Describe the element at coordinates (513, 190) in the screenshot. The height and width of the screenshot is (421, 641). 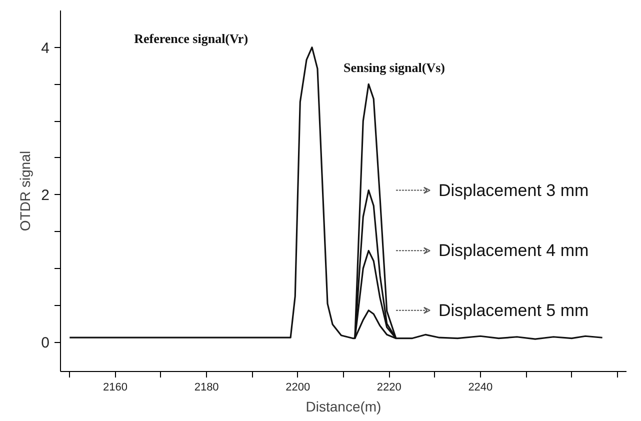
I see `text: Displacement 3 mm` at that location.